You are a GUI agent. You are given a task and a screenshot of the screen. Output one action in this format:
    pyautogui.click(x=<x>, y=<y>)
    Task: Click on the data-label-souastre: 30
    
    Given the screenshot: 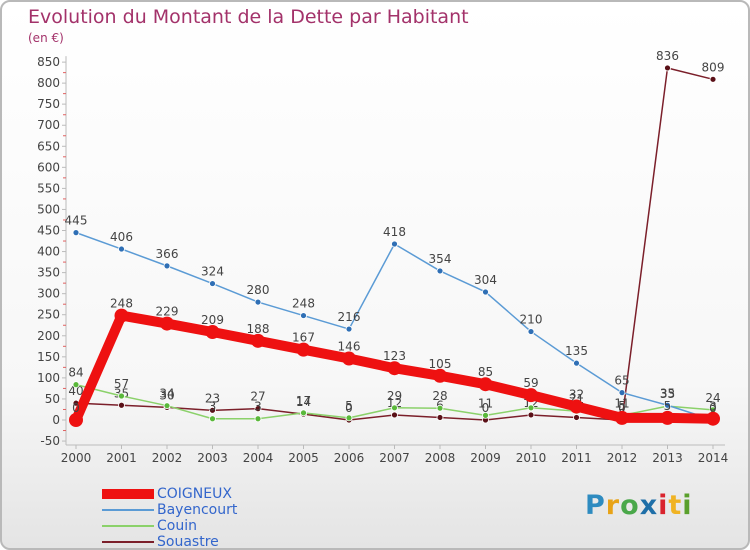 What is the action you would take?
    pyautogui.click(x=166, y=395)
    